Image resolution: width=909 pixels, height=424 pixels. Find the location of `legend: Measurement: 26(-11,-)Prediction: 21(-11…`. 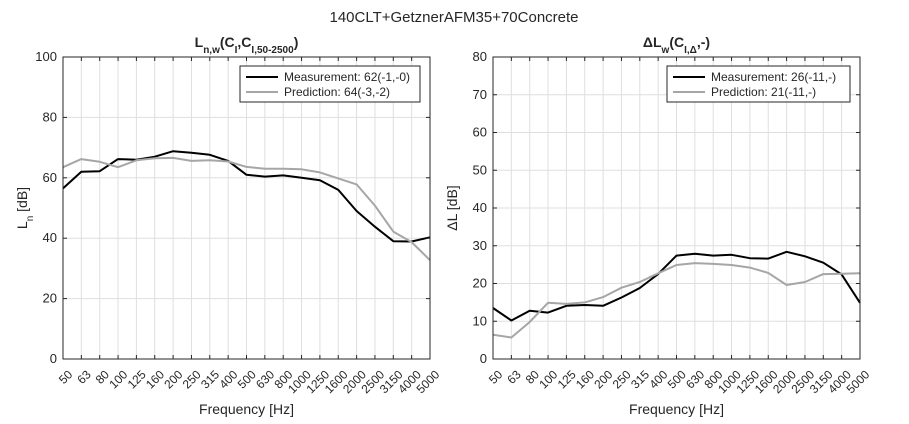

legend: Measurement: 26(-11,-)Prediction: 21(-11… is located at coordinates (758, 84).